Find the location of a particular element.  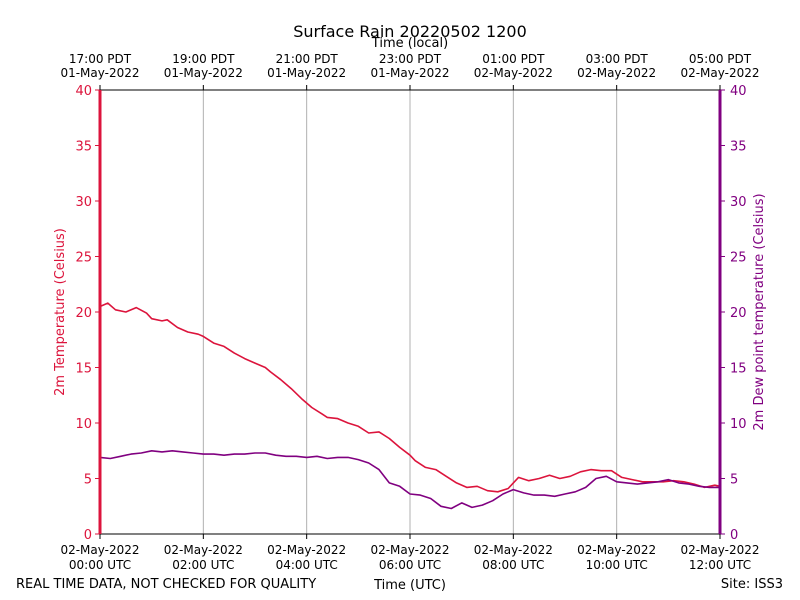

top-x-tick-time: 01:00 PDT is located at coordinates (513, 59).